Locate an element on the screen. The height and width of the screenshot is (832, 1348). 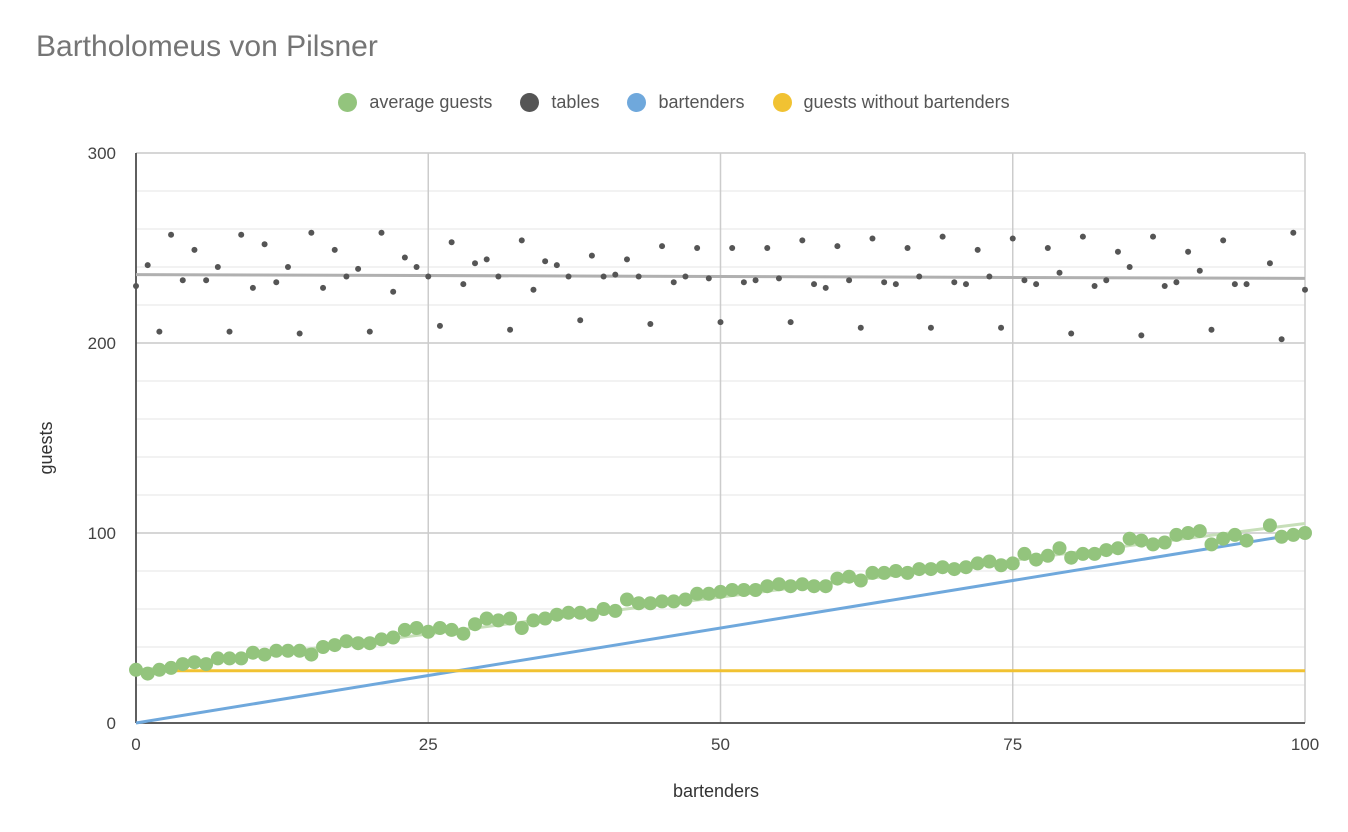
x-tick-label: 100 is located at coordinates (1305, 744).